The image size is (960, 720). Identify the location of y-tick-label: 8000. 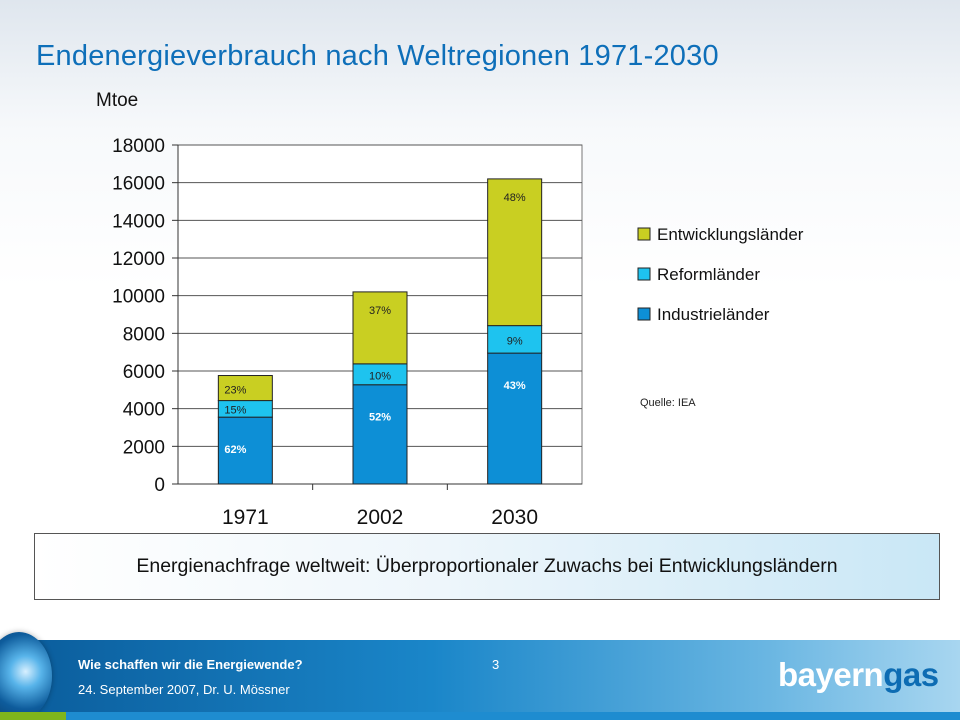
(144, 334).